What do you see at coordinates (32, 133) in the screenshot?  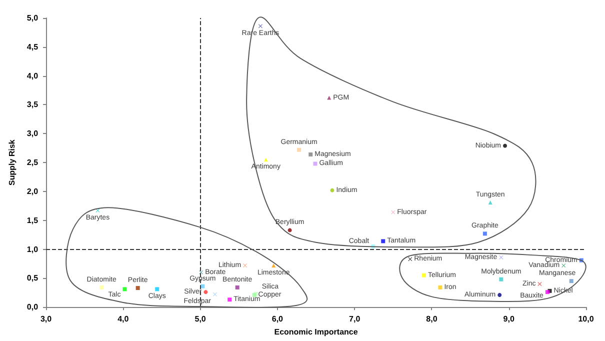 I see `y-tick-label: 3,0` at bounding box center [32, 133].